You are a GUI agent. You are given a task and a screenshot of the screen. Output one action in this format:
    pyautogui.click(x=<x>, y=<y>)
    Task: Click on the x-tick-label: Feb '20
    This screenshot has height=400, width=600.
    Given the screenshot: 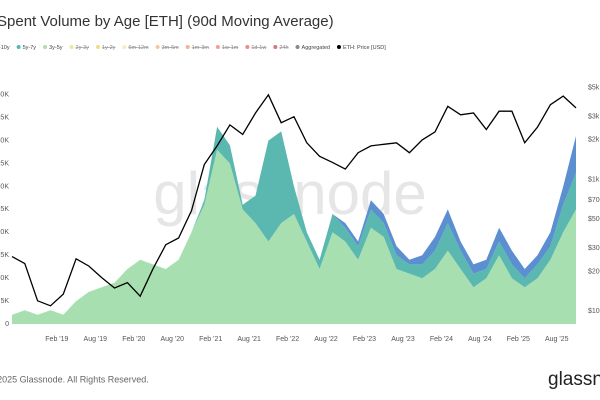 What is the action you would take?
    pyautogui.click(x=133, y=339)
    